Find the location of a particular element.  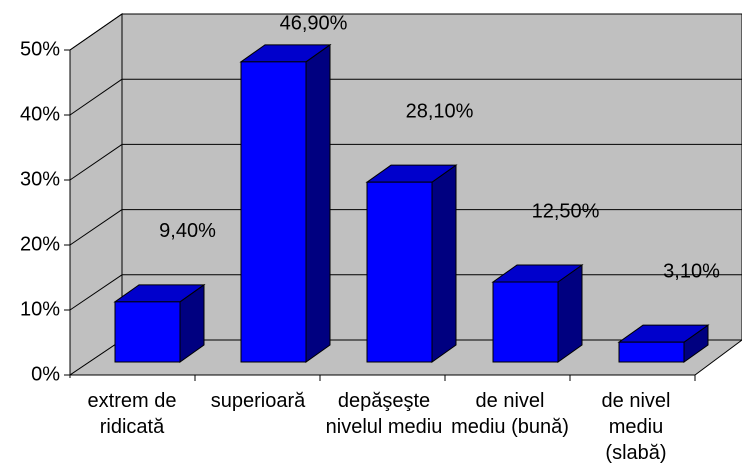

y-tick-label: 10% is located at coordinates (40, 309).